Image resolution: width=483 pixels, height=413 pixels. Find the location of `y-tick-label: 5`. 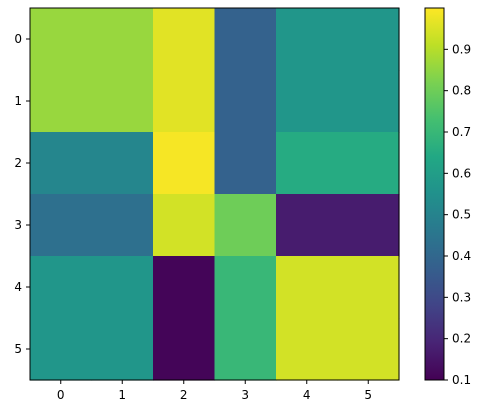

y-tick-label: 5 is located at coordinates (18, 349).